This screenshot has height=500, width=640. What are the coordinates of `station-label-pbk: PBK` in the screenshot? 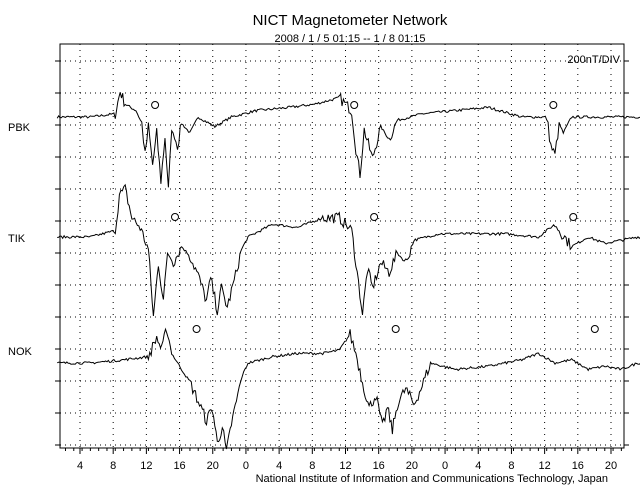 It's located at (19, 128).